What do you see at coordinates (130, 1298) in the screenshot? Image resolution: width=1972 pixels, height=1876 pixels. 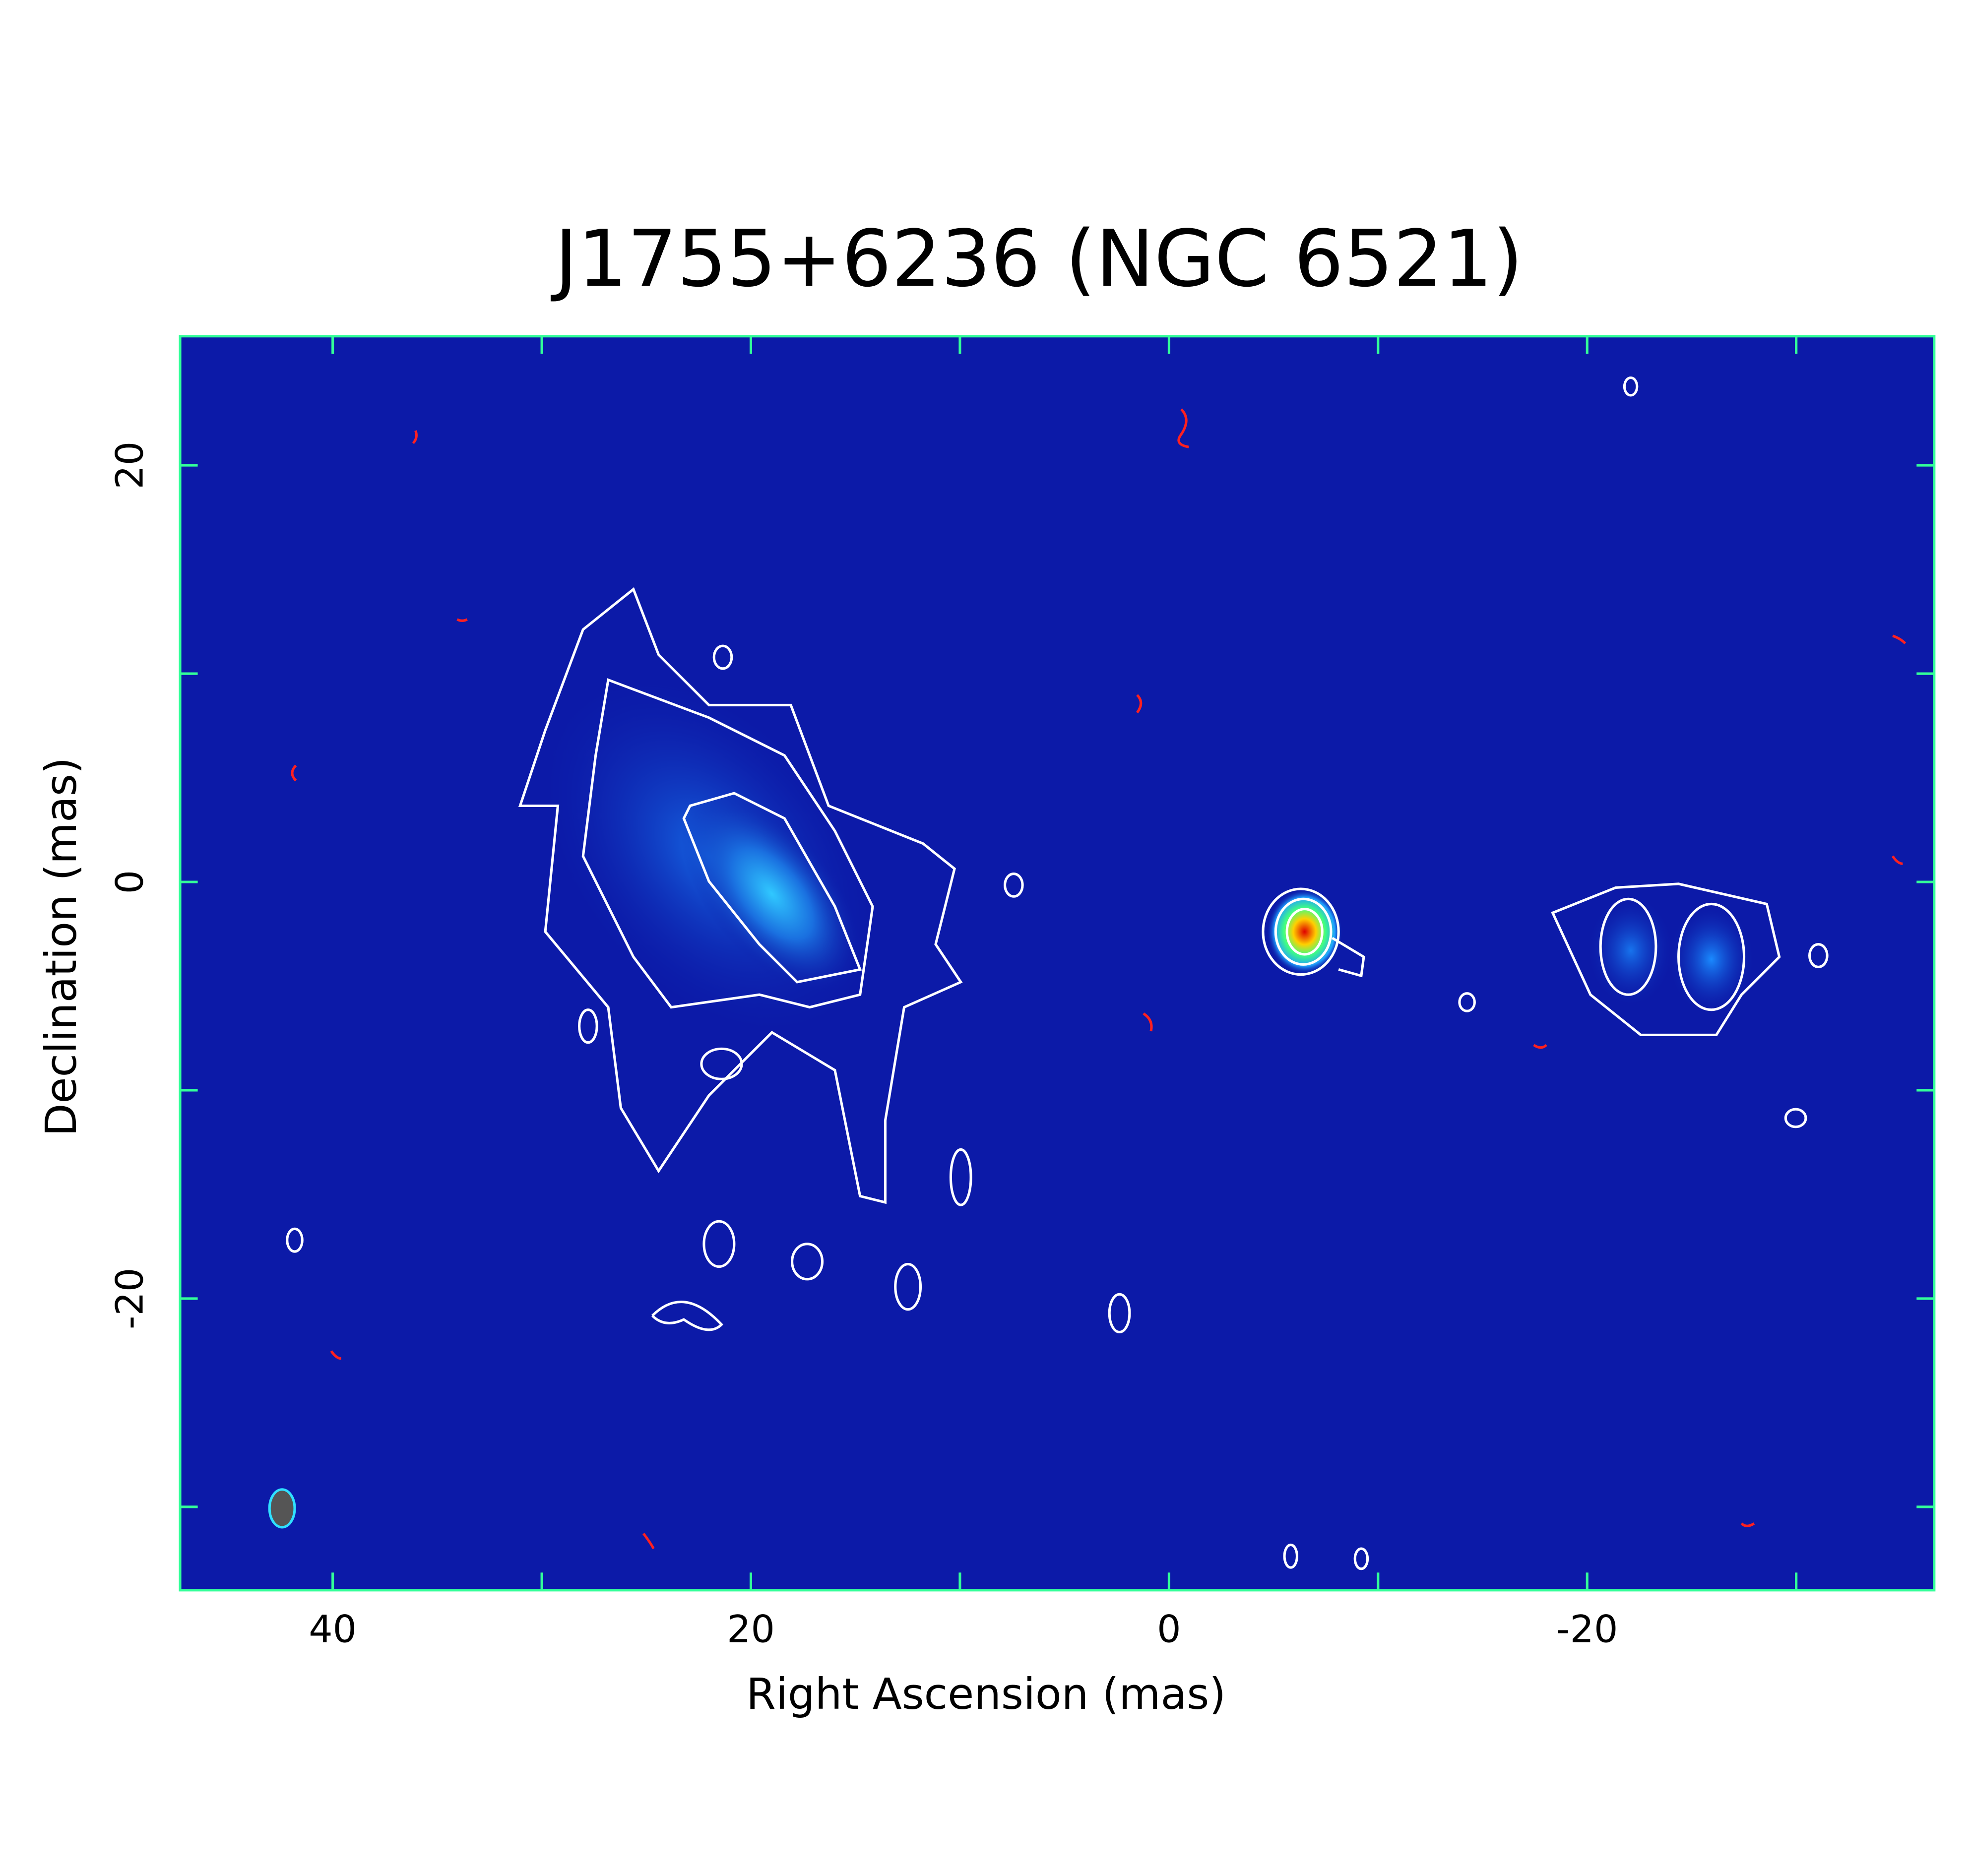 I see `y-tick-label: -20` at bounding box center [130, 1298].